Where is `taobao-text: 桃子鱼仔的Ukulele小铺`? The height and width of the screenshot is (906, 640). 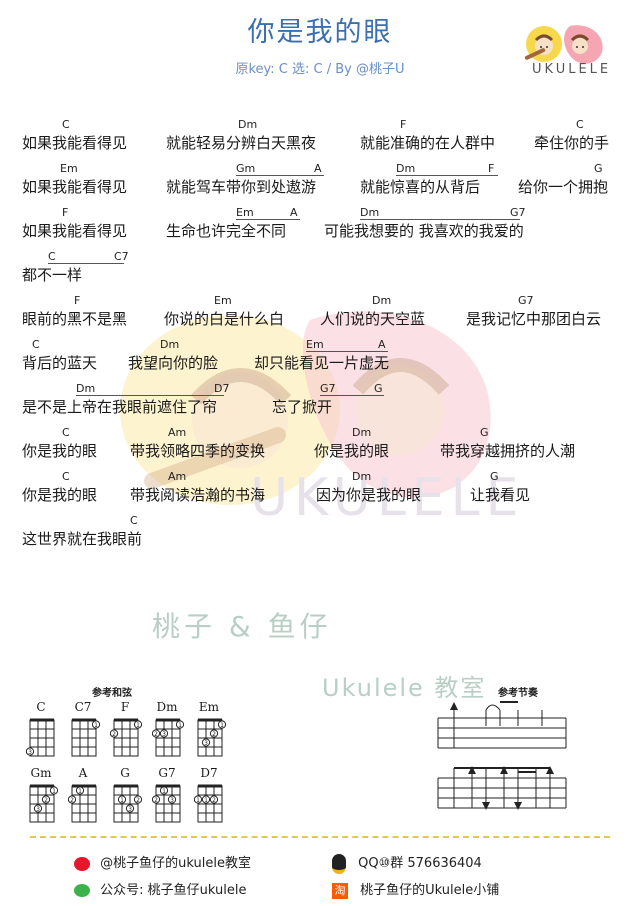 taobao-text: 桃子鱼仔的Ukulele小铺 is located at coordinates (430, 890).